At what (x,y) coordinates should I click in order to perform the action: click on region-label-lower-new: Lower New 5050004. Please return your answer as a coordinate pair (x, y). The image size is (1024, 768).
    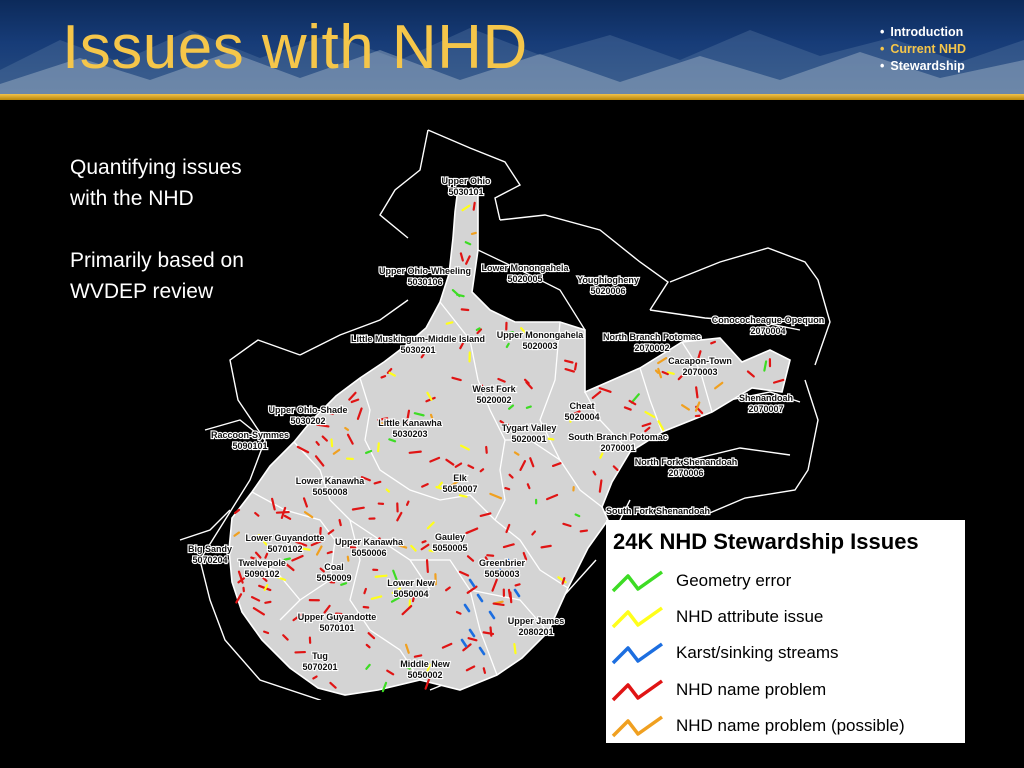
    Looking at the image, I should click on (411, 588).